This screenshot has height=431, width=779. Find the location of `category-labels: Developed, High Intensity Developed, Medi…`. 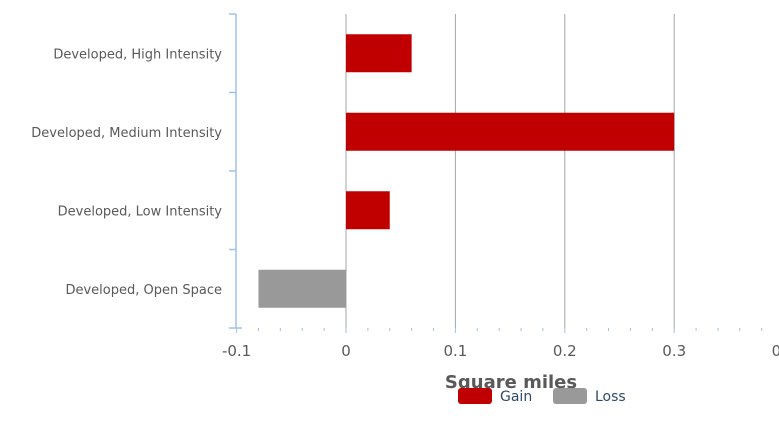

category-labels: Developed, High Intensity Developed, Medi… is located at coordinates (126, 172).